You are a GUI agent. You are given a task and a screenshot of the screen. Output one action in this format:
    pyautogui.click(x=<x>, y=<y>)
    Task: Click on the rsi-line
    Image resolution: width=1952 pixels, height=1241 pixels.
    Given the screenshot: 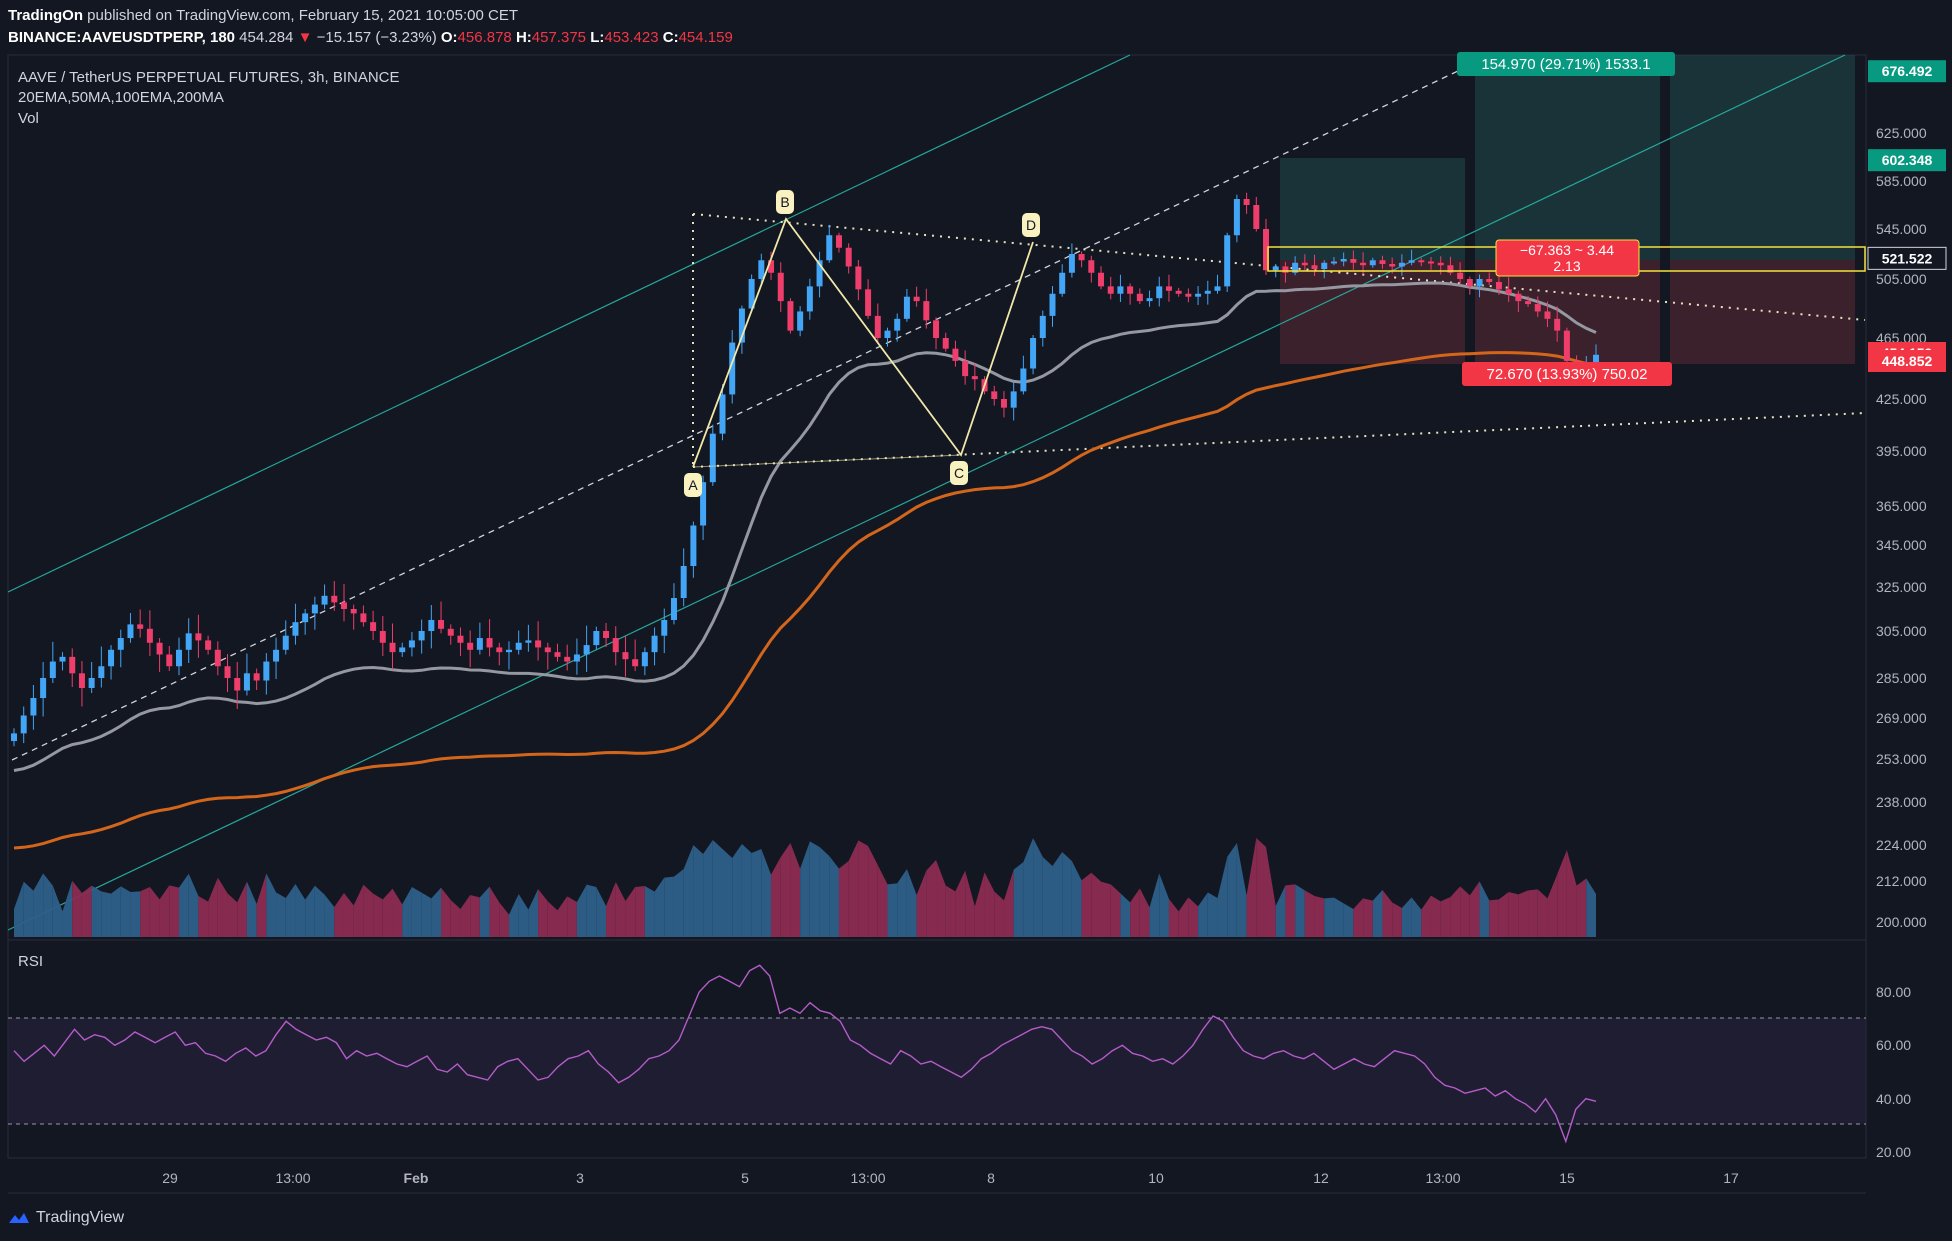 What is the action you would take?
    pyautogui.click(x=805, y=1054)
    